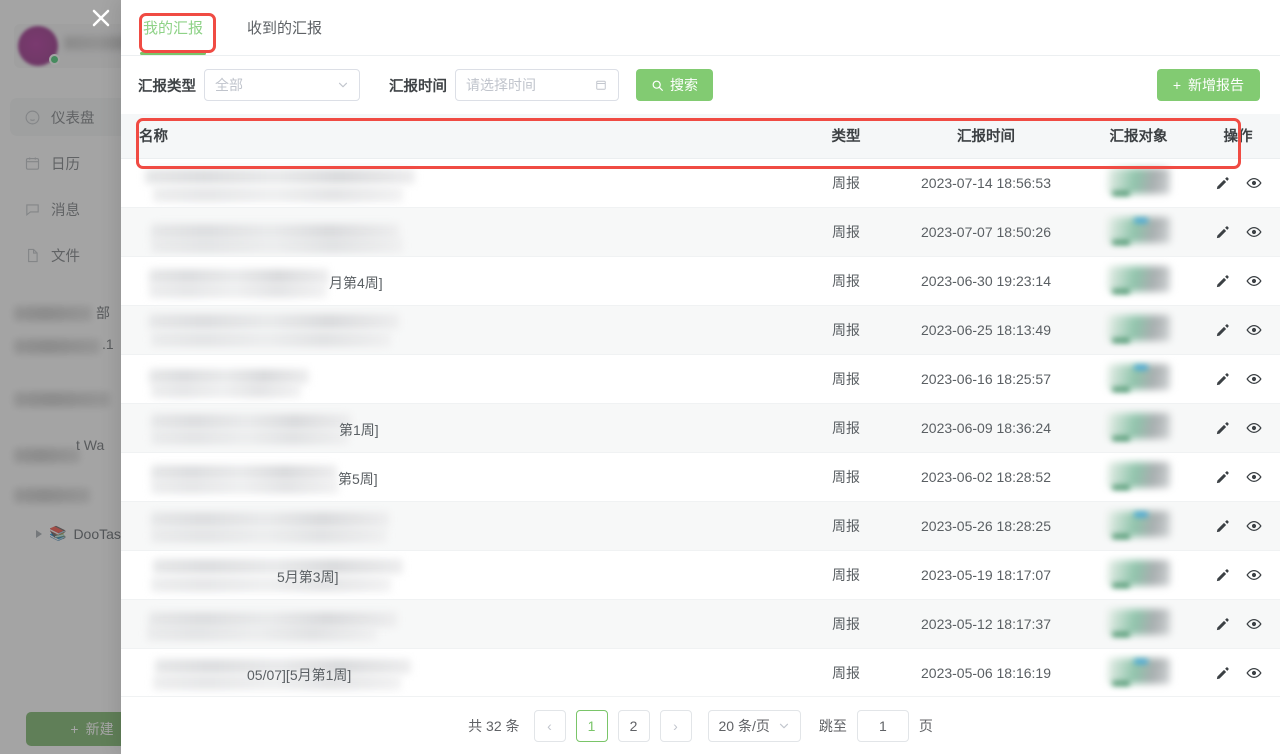 The height and width of the screenshot is (754, 1280). What do you see at coordinates (1208, 85) in the screenshot?
I see `add-report-button: + 新增报告` at bounding box center [1208, 85].